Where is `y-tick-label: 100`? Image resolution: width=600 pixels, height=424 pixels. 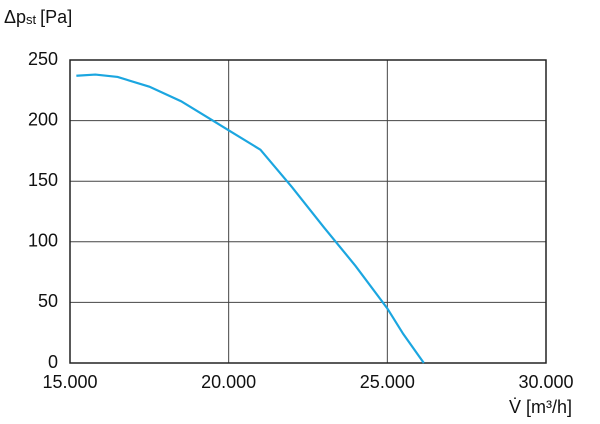 y-tick-label: 100 is located at coordinates (43, 241).